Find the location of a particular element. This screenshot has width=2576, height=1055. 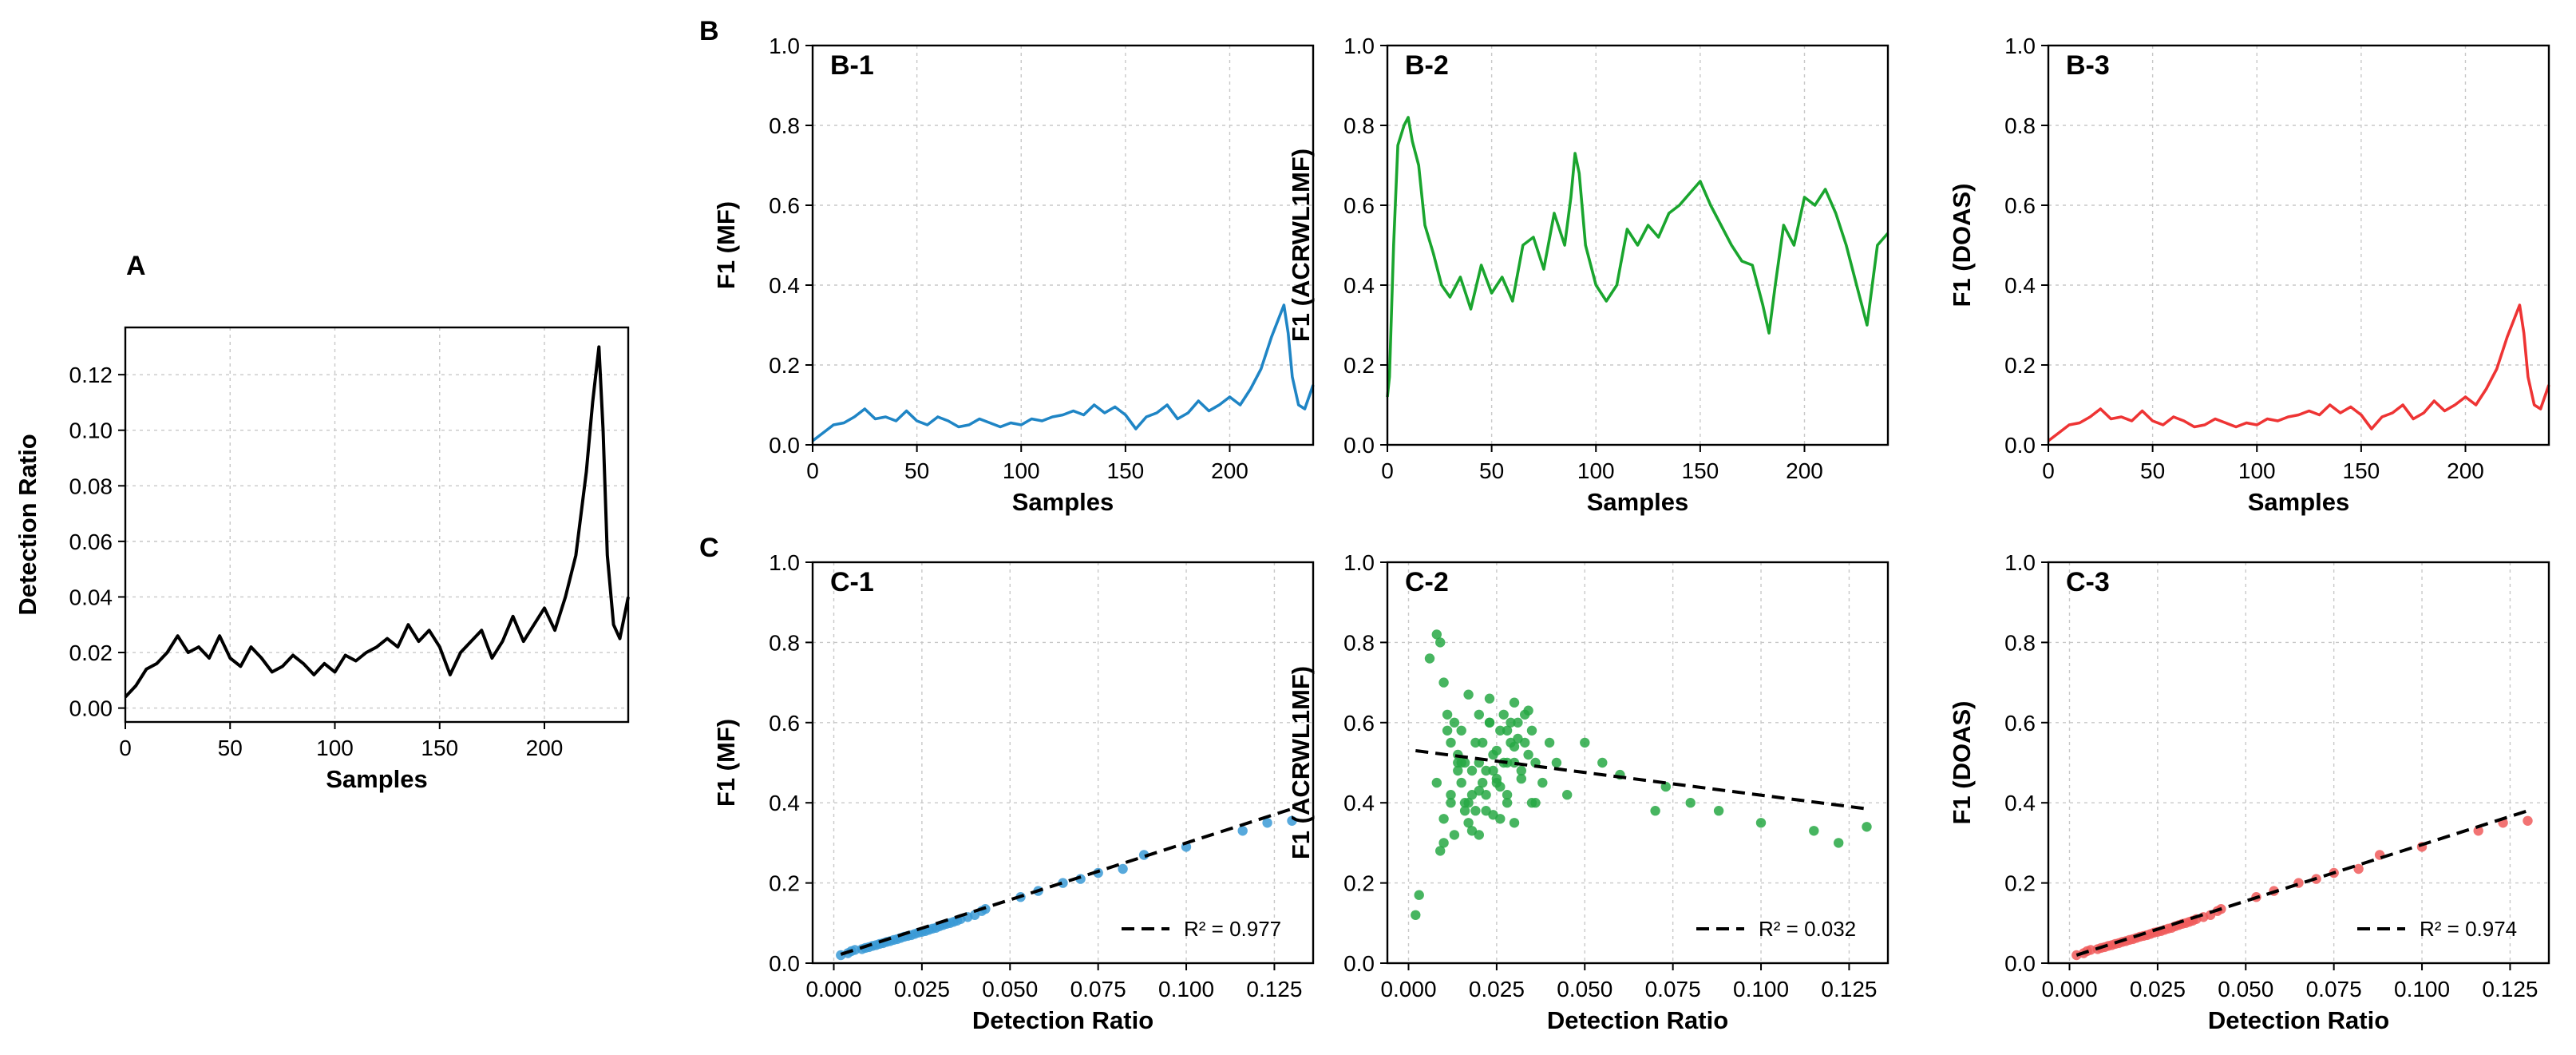

y-tick-label: 0.12 is located at coordinates (91, 375).